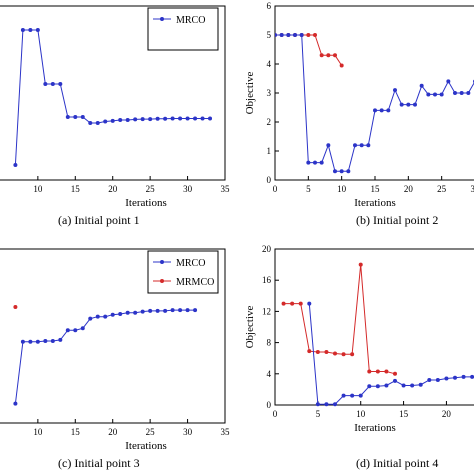  I want to click on caption-a: (a) Initial point 1, so click(99, 220).